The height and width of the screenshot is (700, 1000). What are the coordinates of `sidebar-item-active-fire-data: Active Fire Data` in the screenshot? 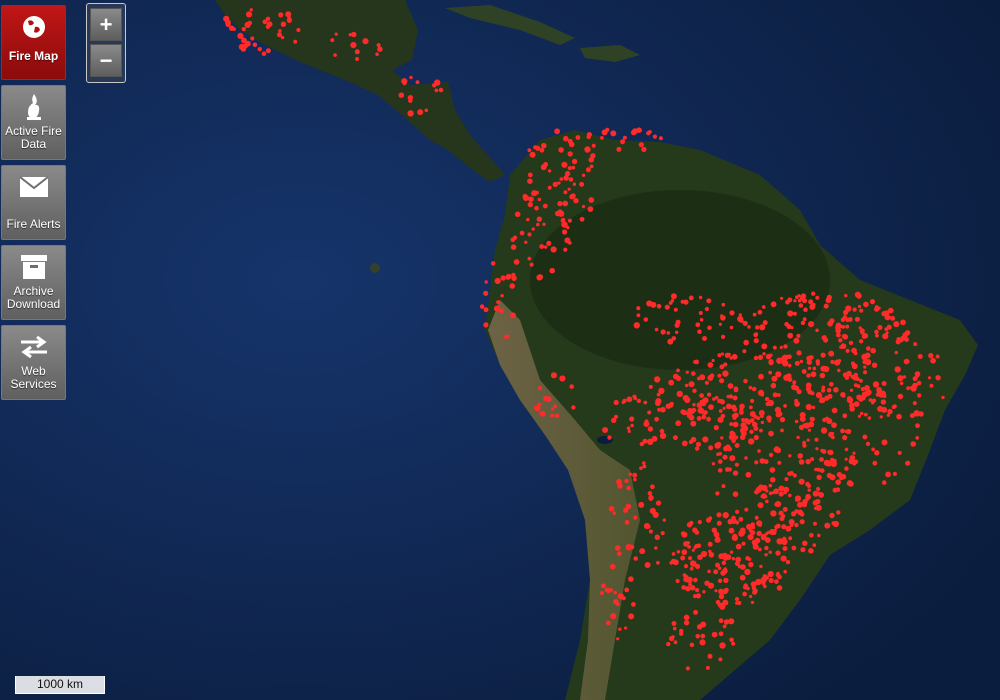 It's located at (33, 122).